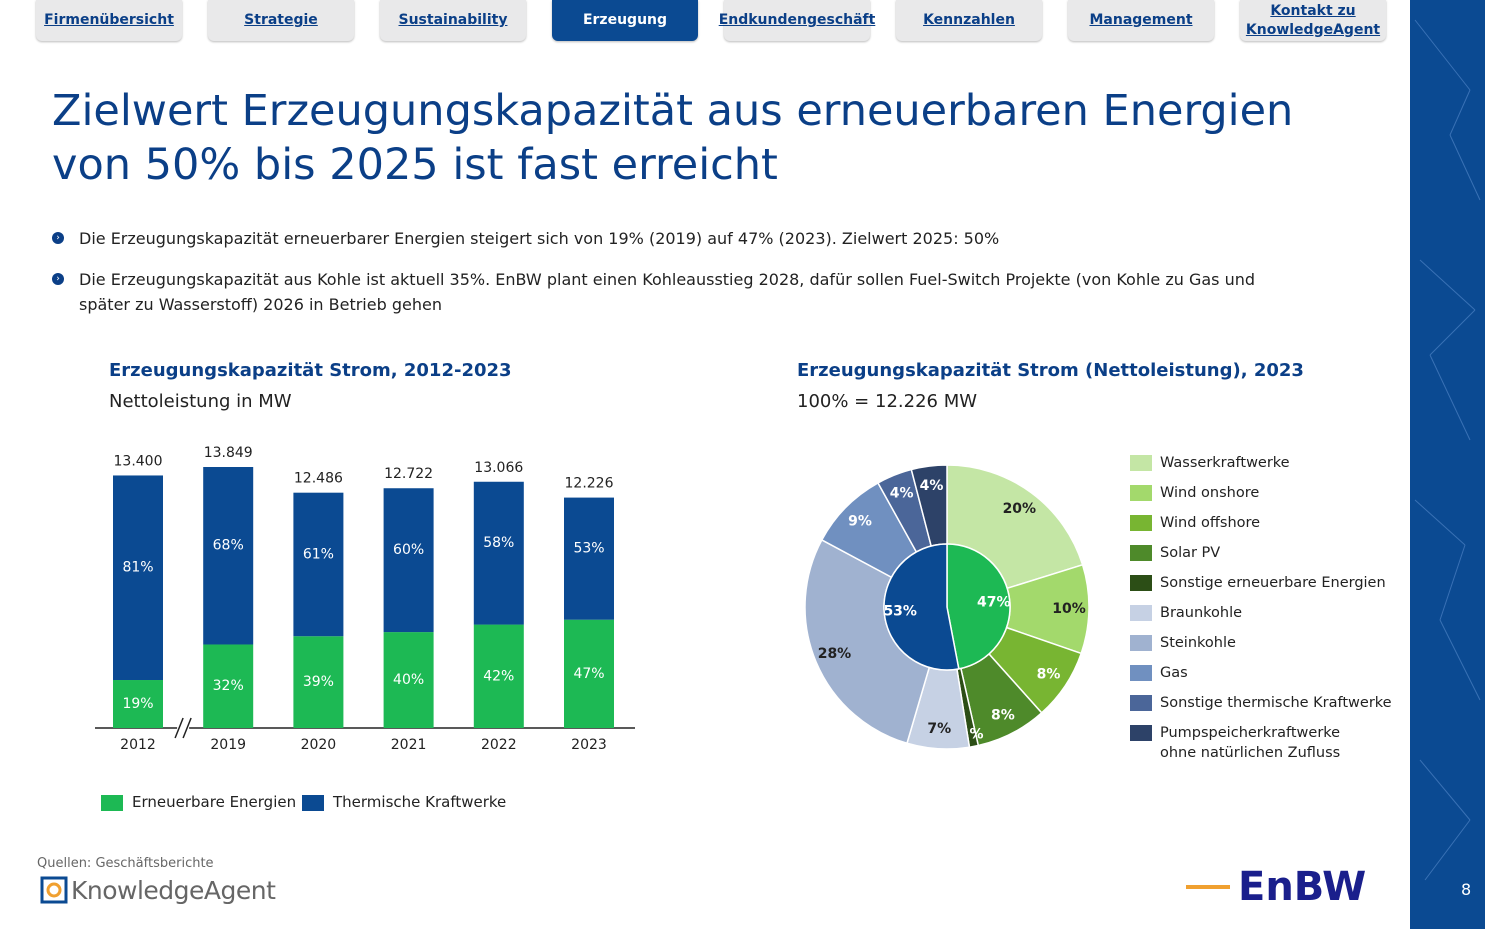  Describe the element at coordinates (969, 20) in the screenshot. I see `nav-tab: Kennzahlen` at that location.